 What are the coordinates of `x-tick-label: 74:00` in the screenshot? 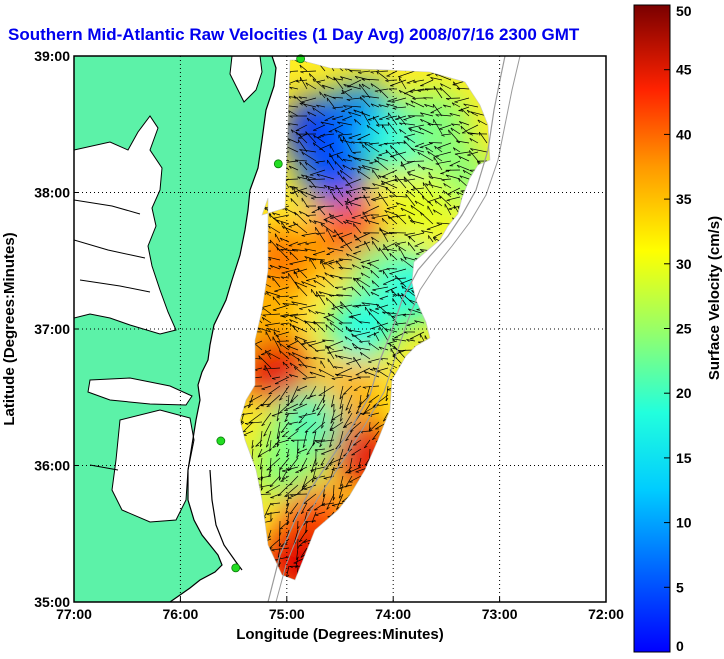 It's located at (393, 614).